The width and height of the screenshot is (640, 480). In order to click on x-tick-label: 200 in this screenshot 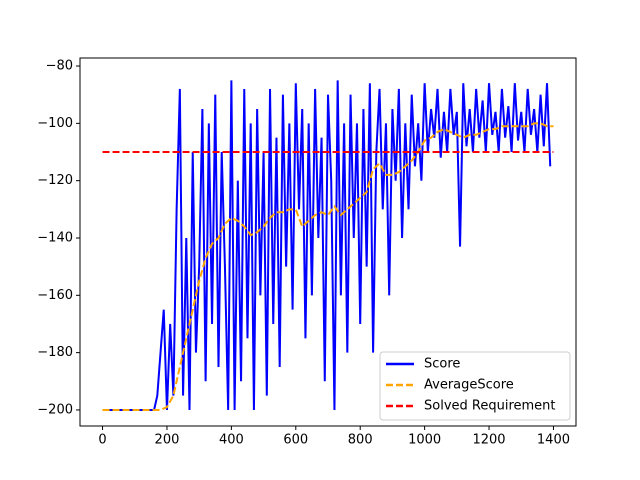, I will do `click(167, 440)`.